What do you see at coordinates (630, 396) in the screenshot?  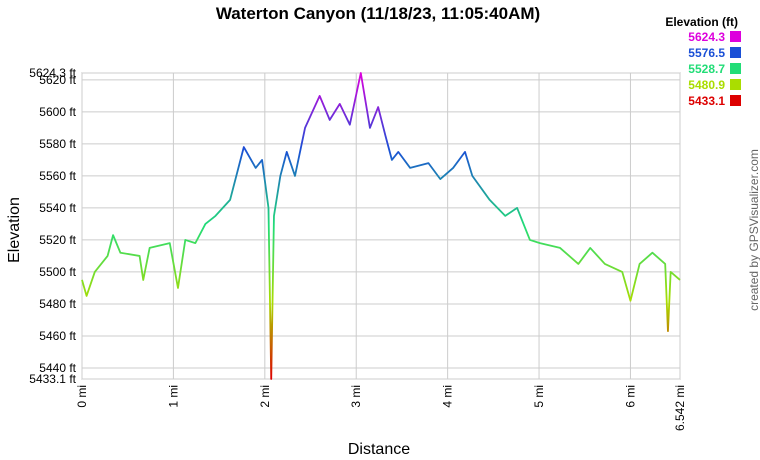 I see `x-tick-label: 6 mi` at bounding box center [630, 396].